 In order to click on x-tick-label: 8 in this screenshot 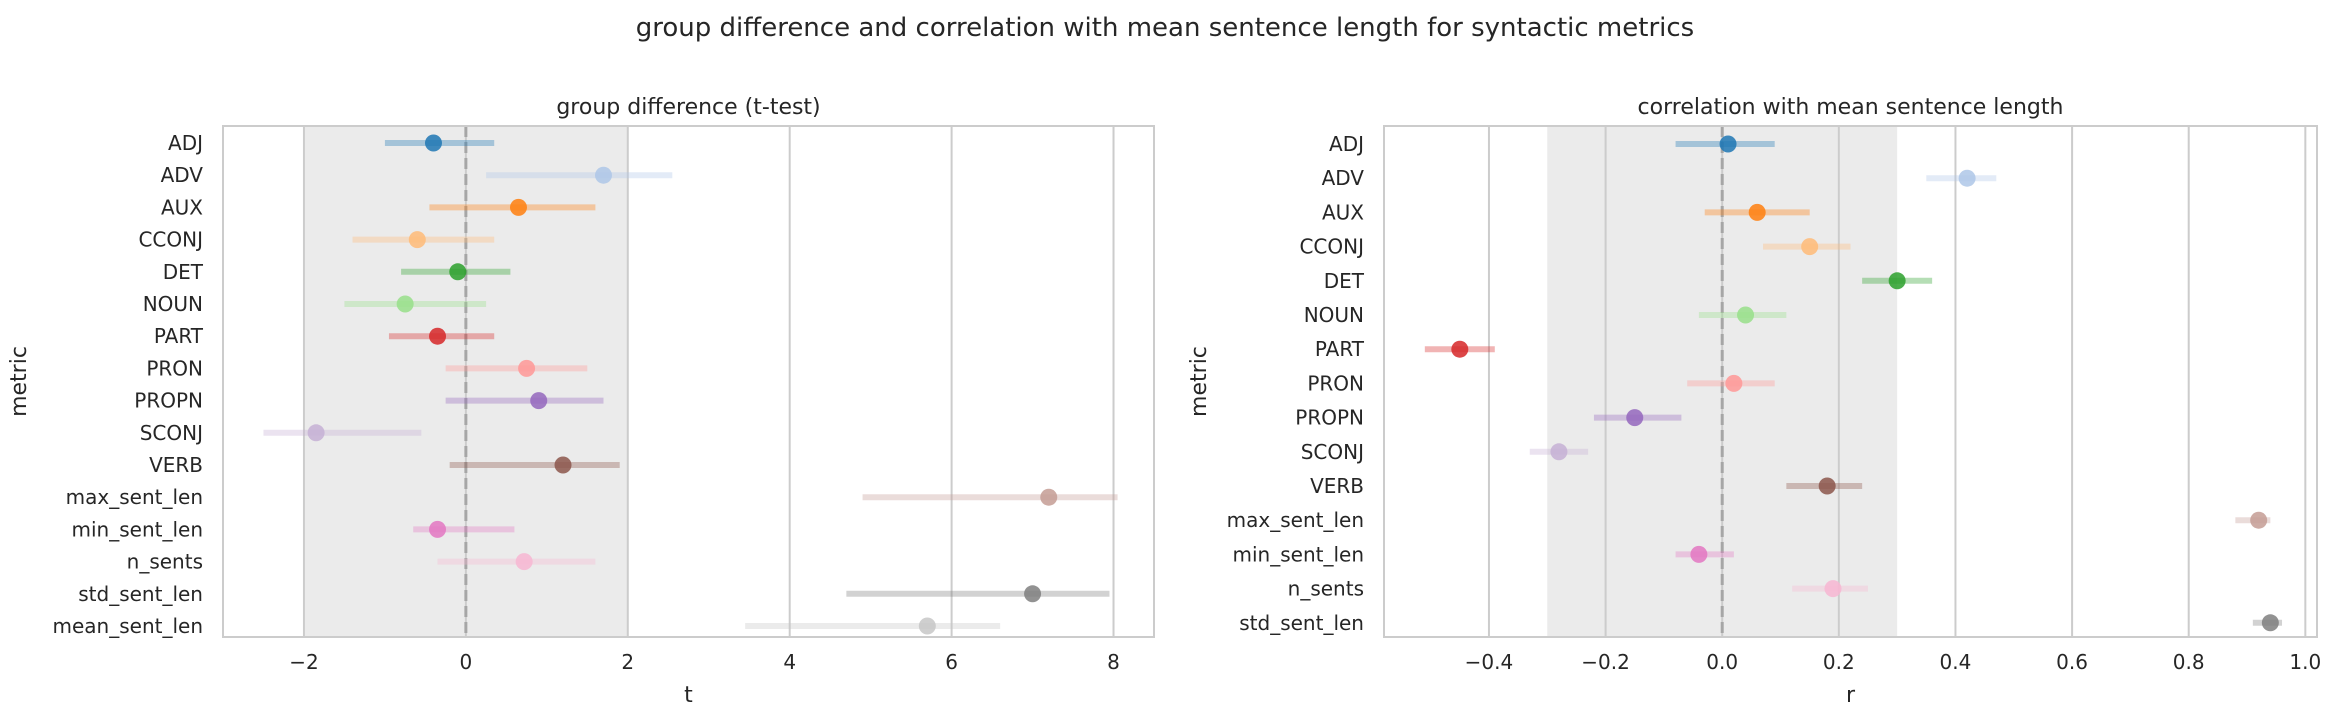, I will do `click(1113, 662)`.